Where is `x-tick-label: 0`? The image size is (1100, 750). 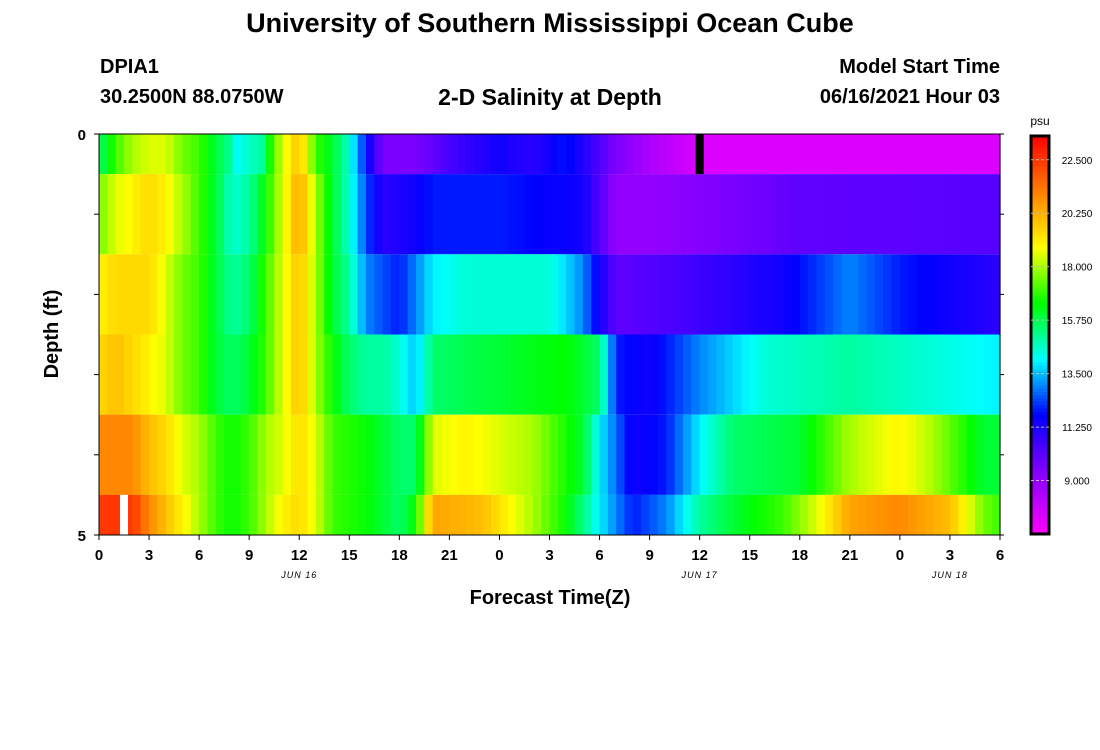
x-tick-label: 0 is located at coordinates (499, 555).